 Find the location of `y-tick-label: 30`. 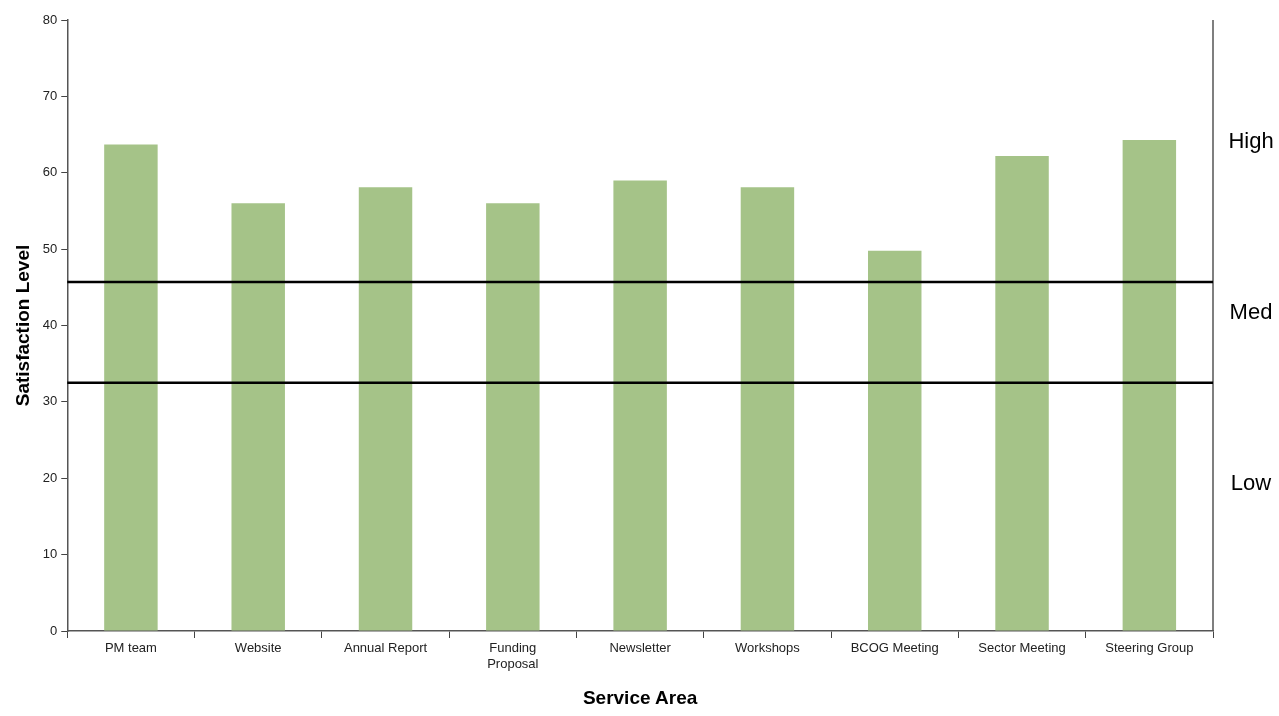

y-tick-label: 30 is located at coordinates (50, 401).